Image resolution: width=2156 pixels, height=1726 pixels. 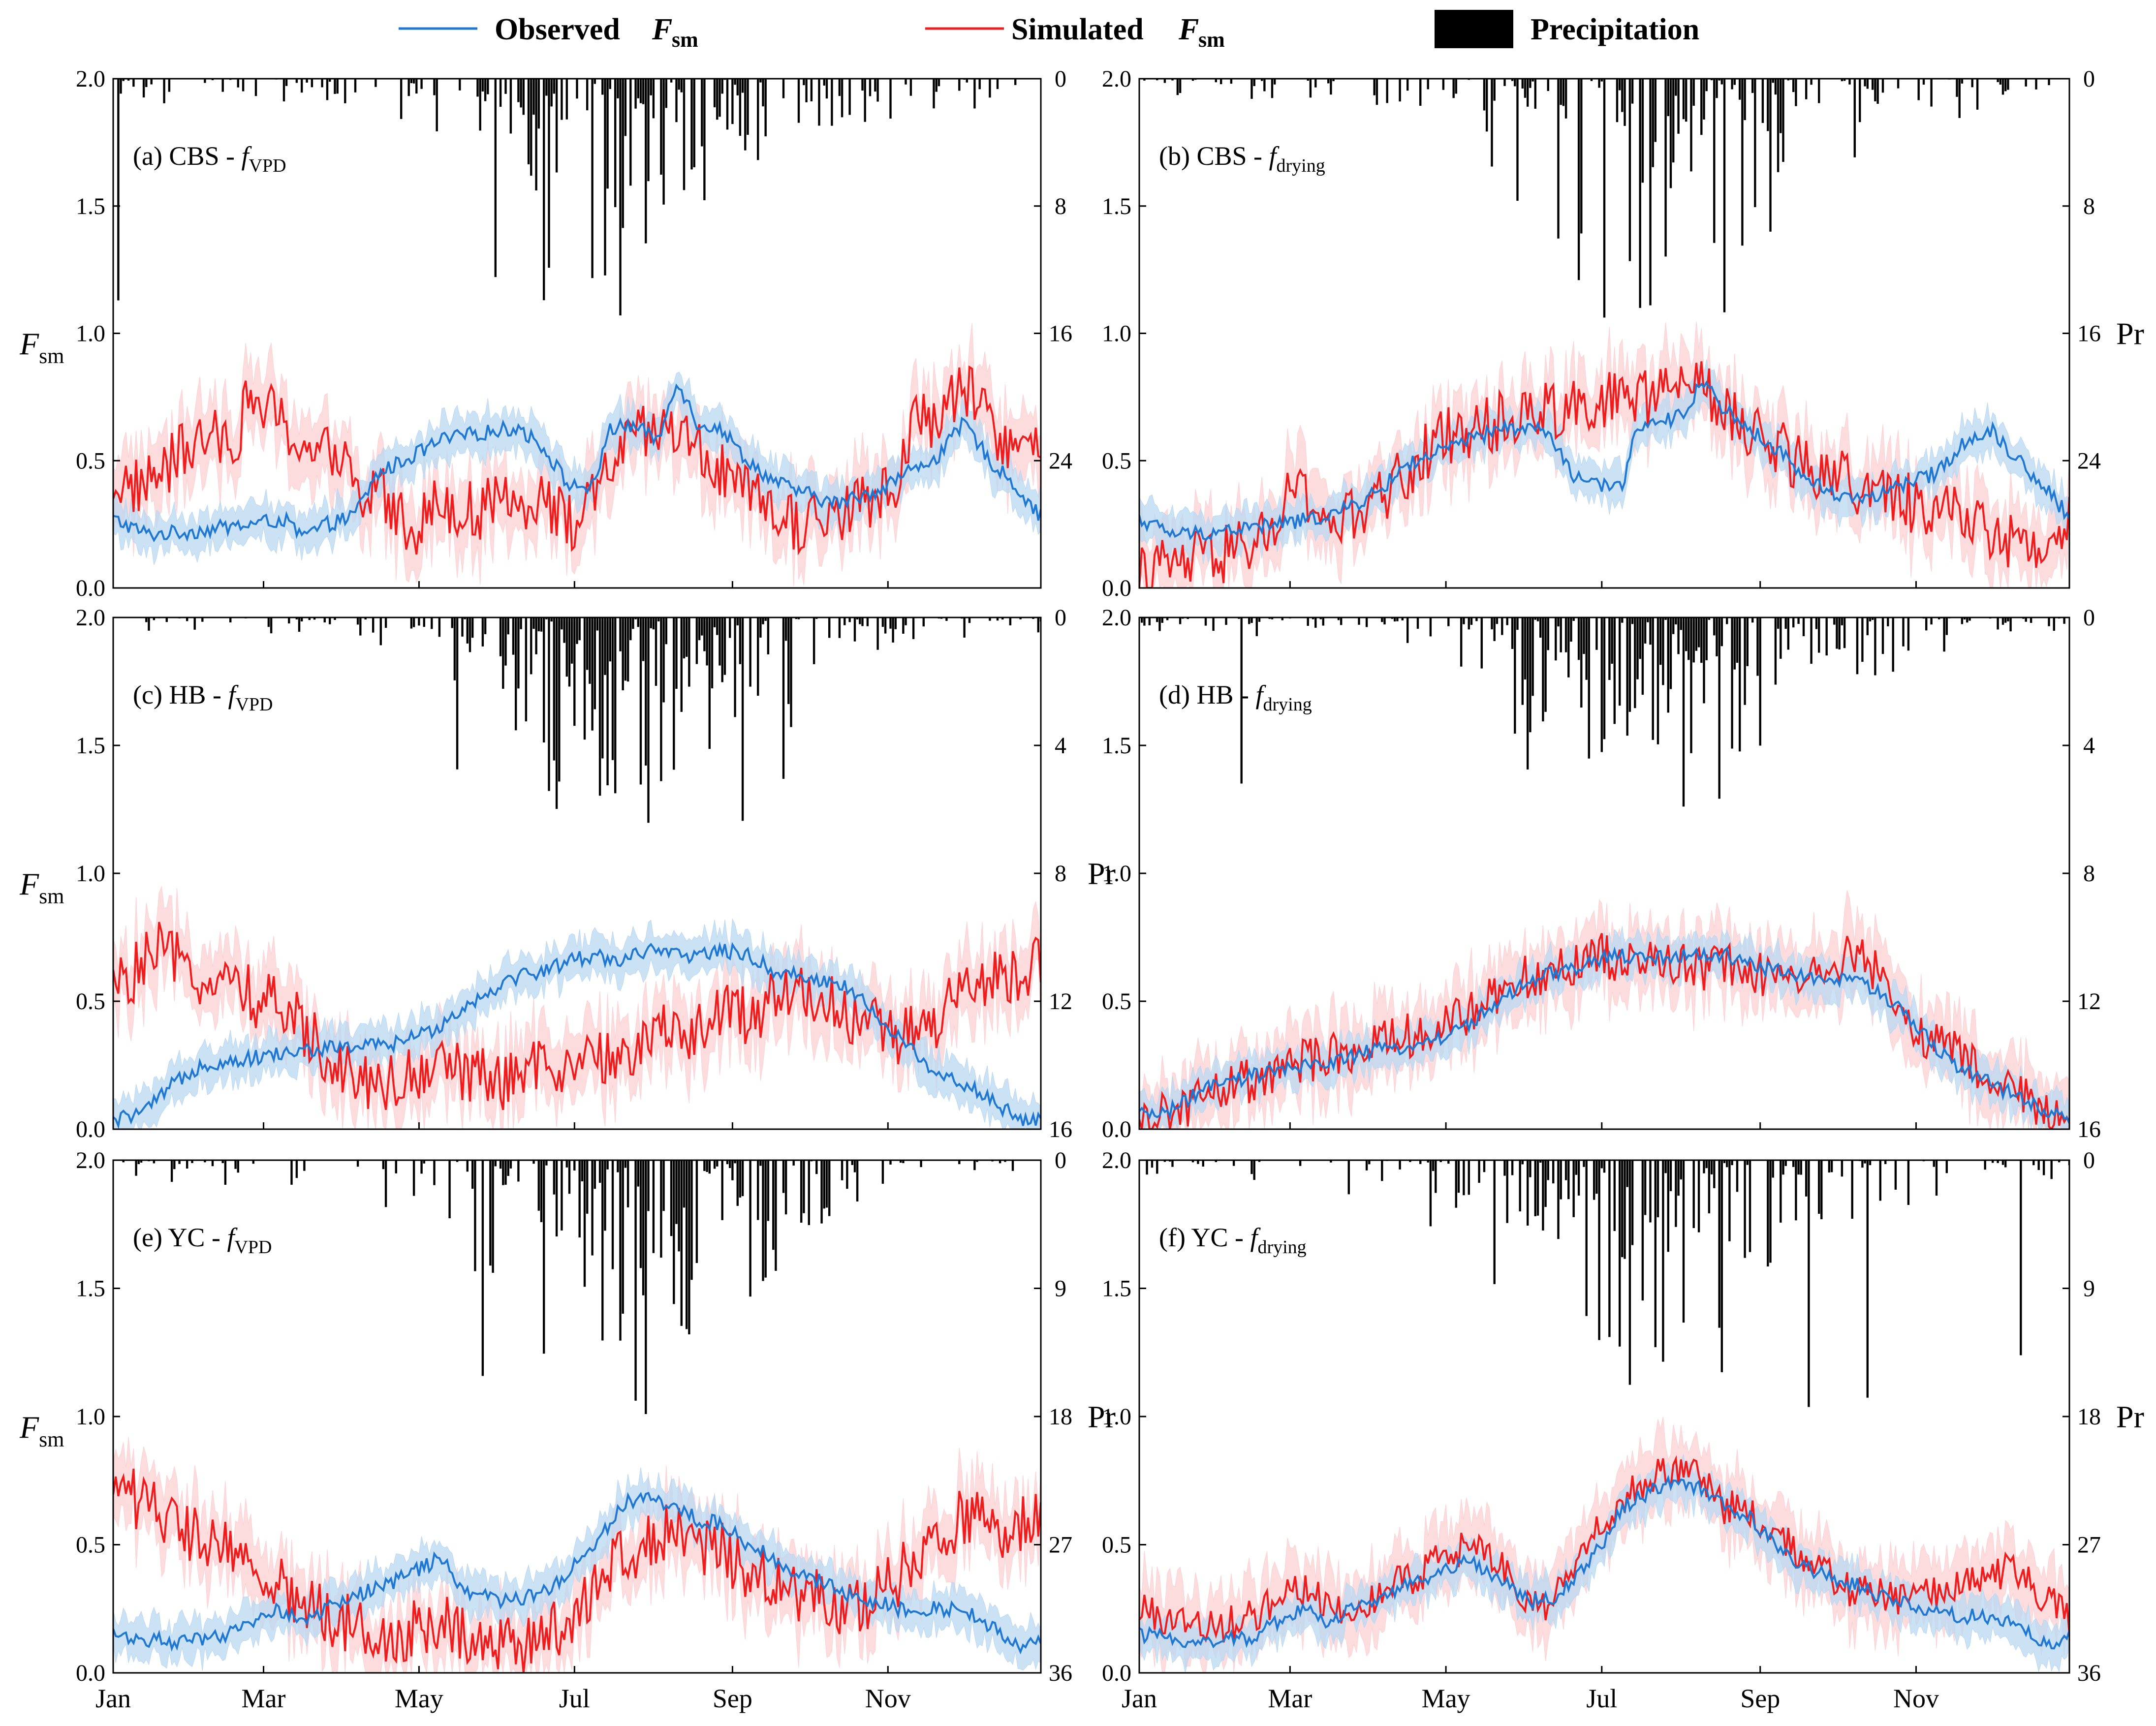 What do you see at coordinates (1116, 1417) in the screenshot?
I see `left-tick-label: 1.0` at bounding box center [1116, 1417].